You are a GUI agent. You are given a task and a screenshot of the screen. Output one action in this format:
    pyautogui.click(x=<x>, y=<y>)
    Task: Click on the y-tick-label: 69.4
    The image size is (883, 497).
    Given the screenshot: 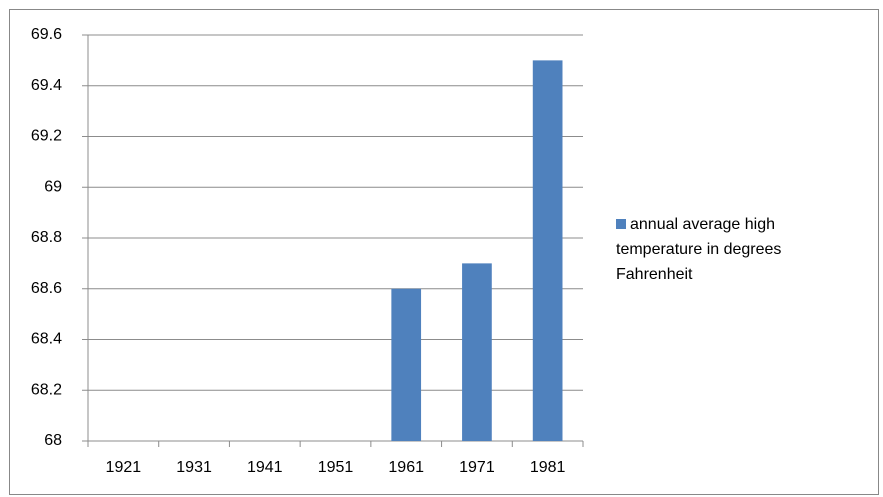 What is the action you would take?
    pyautogui.click(x=46, y=85)
    